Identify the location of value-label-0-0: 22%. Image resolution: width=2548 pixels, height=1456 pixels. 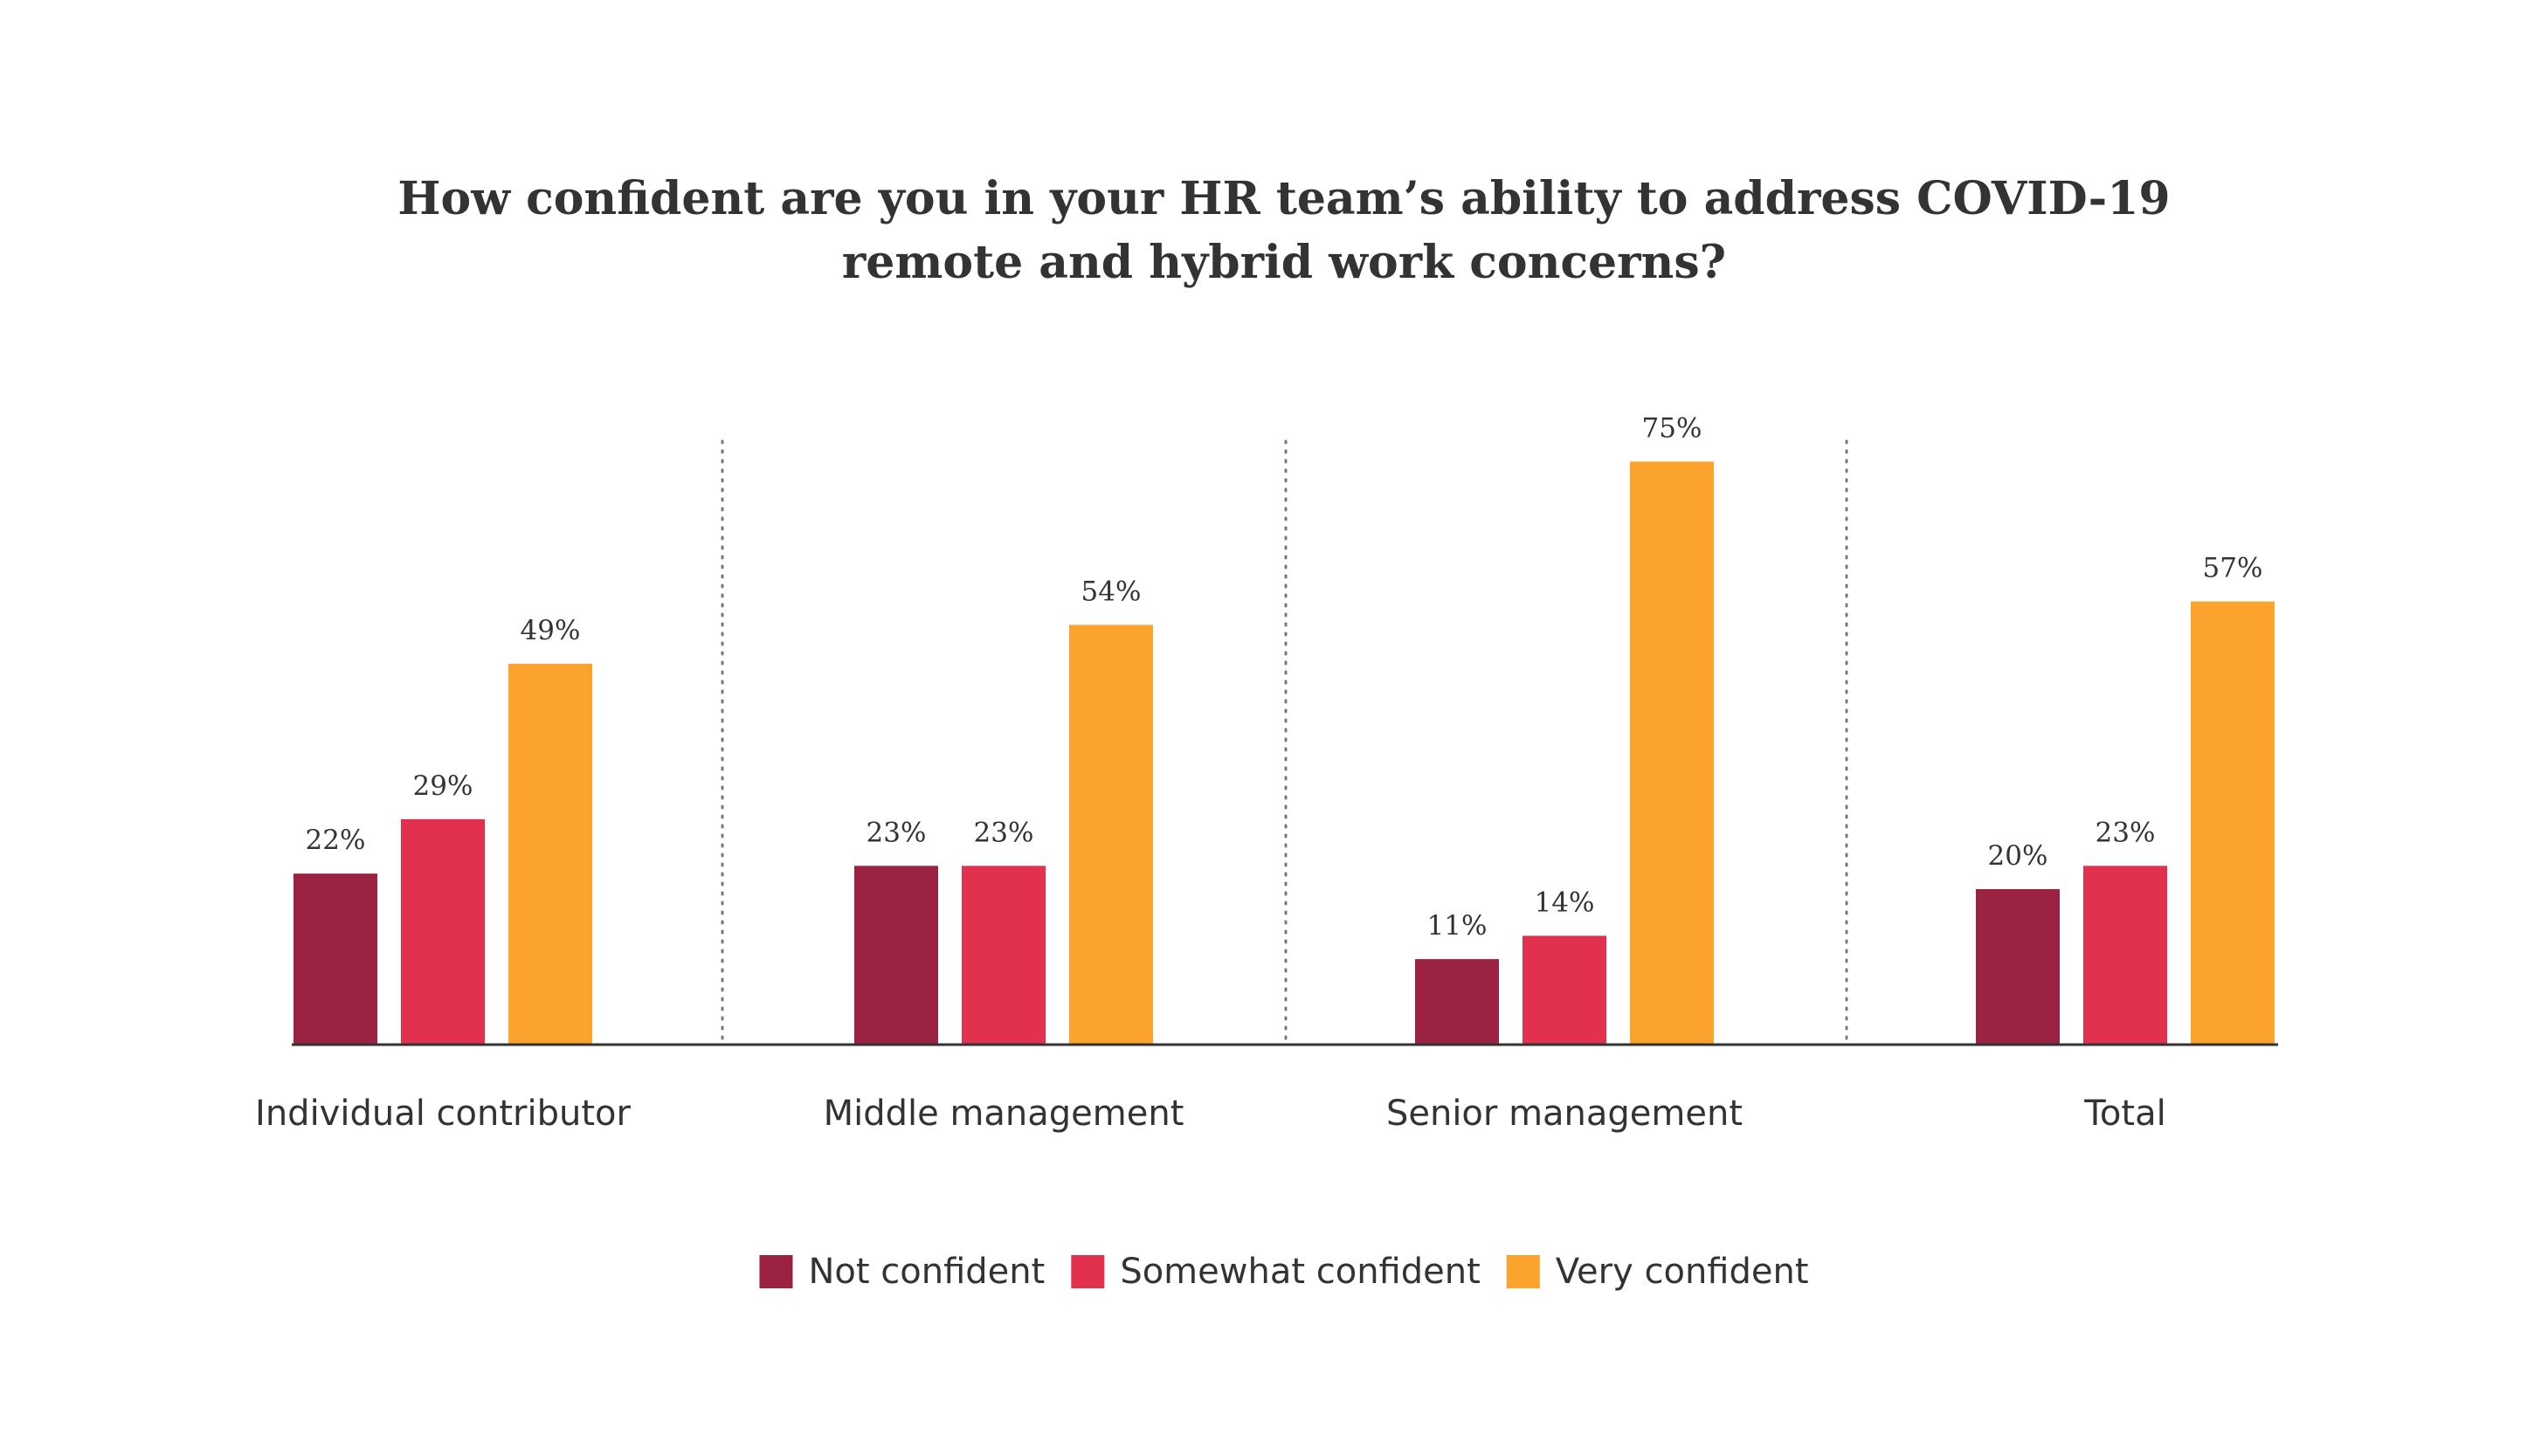
(336, 840).